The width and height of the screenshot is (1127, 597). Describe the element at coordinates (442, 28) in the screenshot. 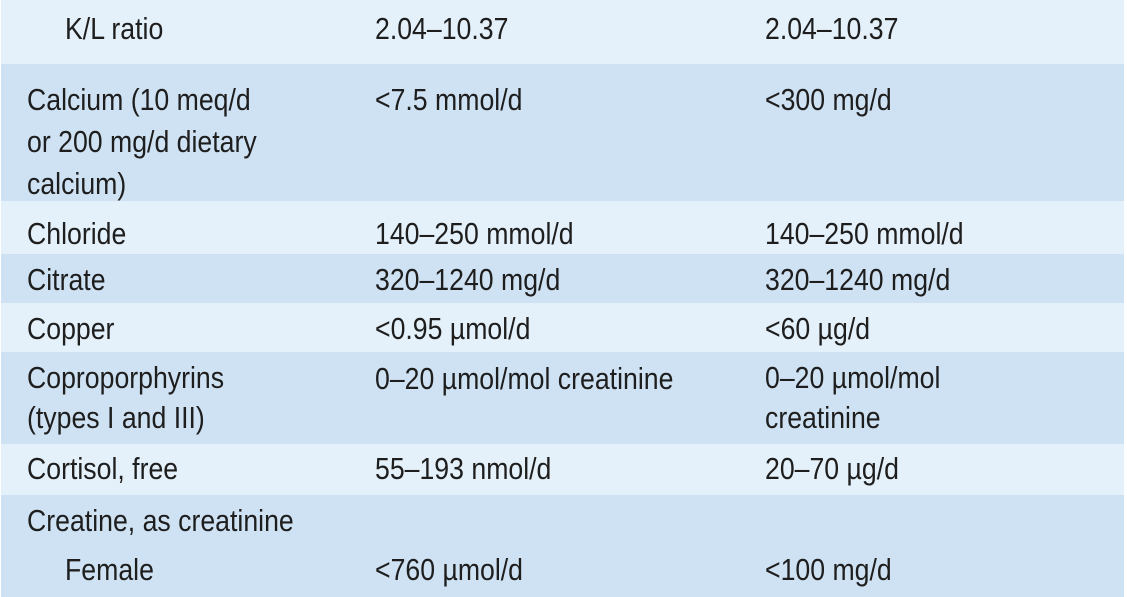

I see `si-value-cell: 2.04–10.37` at that location.